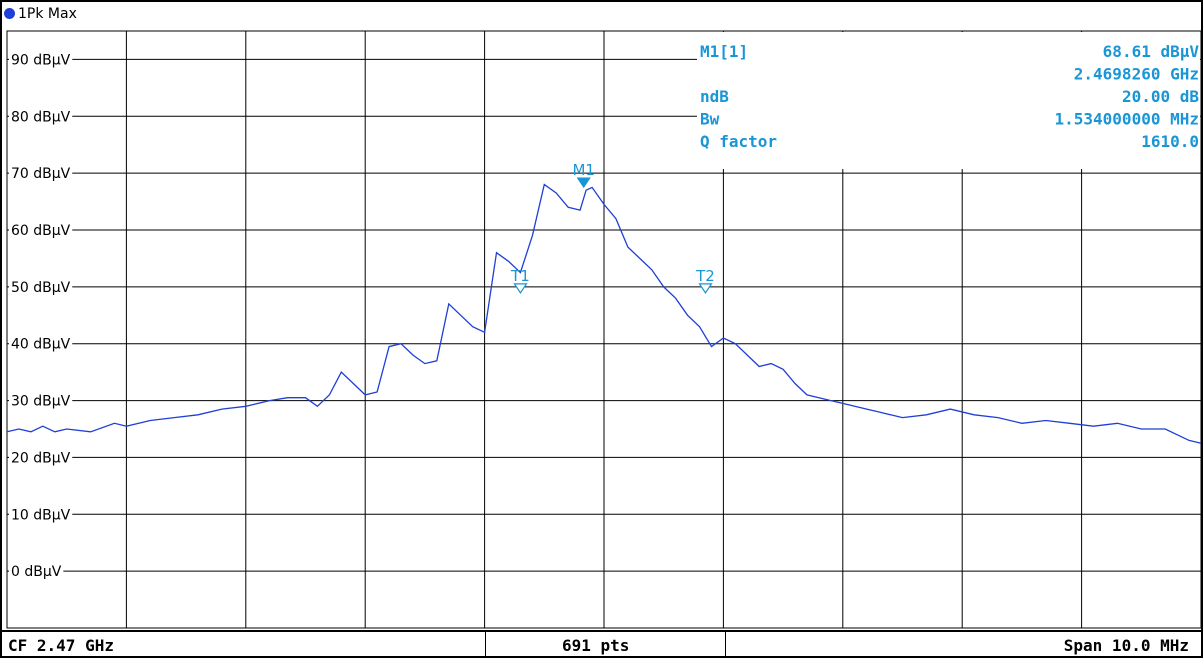 The image size is (1203, 658). What do you see at coordinates (9, 13) in the screenshot?
I see `trace-indicator-dot` at bounding box center [9, 13].